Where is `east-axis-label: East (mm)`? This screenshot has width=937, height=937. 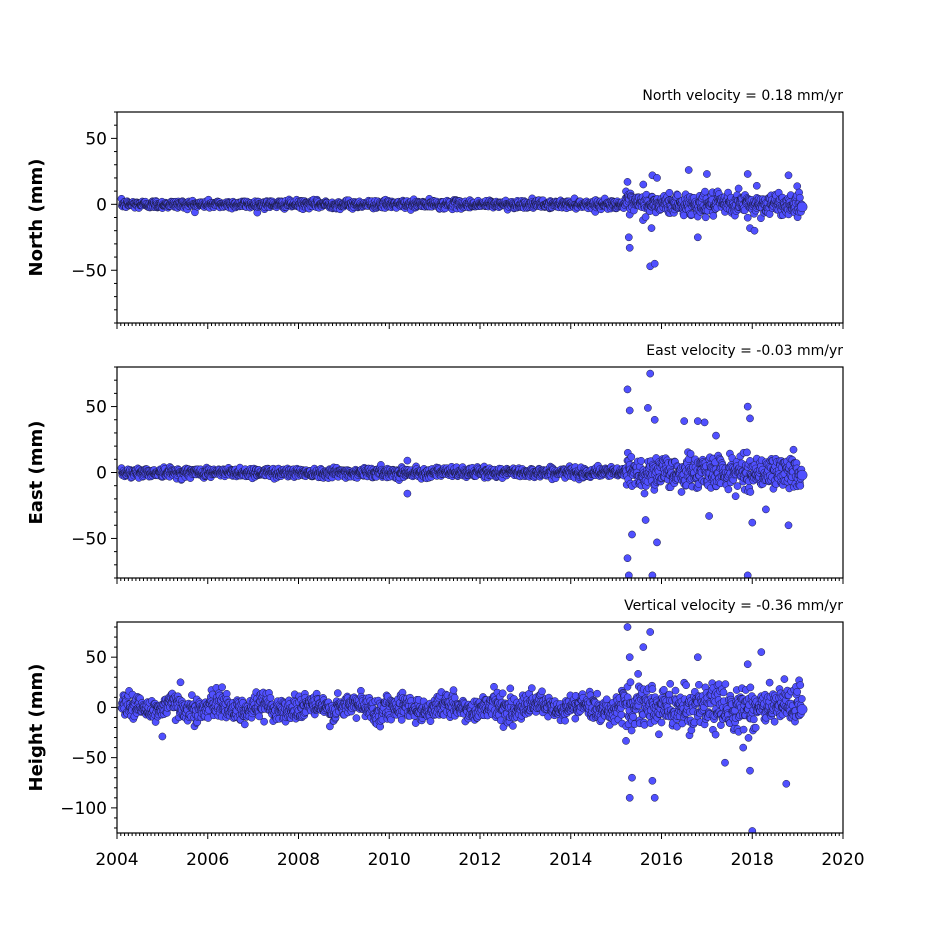
east-axis-label: East (mm) is located at coordinates (36, 473).